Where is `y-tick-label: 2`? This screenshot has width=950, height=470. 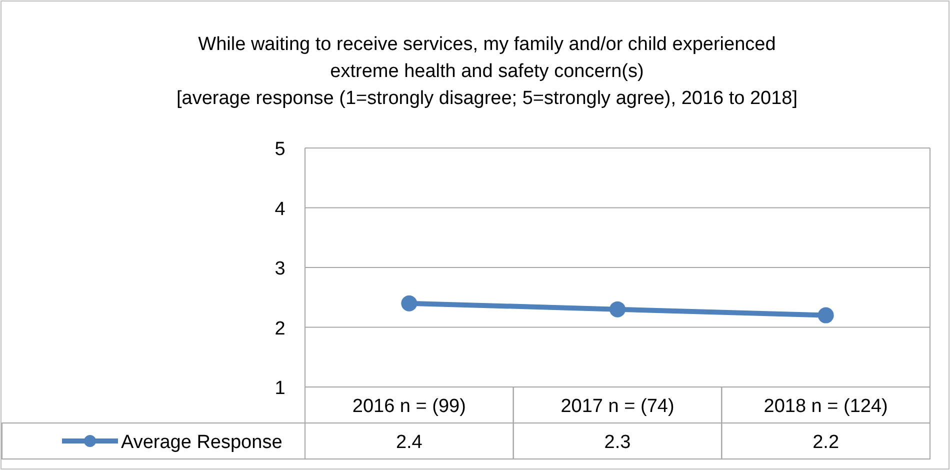 y-tick-label: 2 is located at coordinates (280, 329).